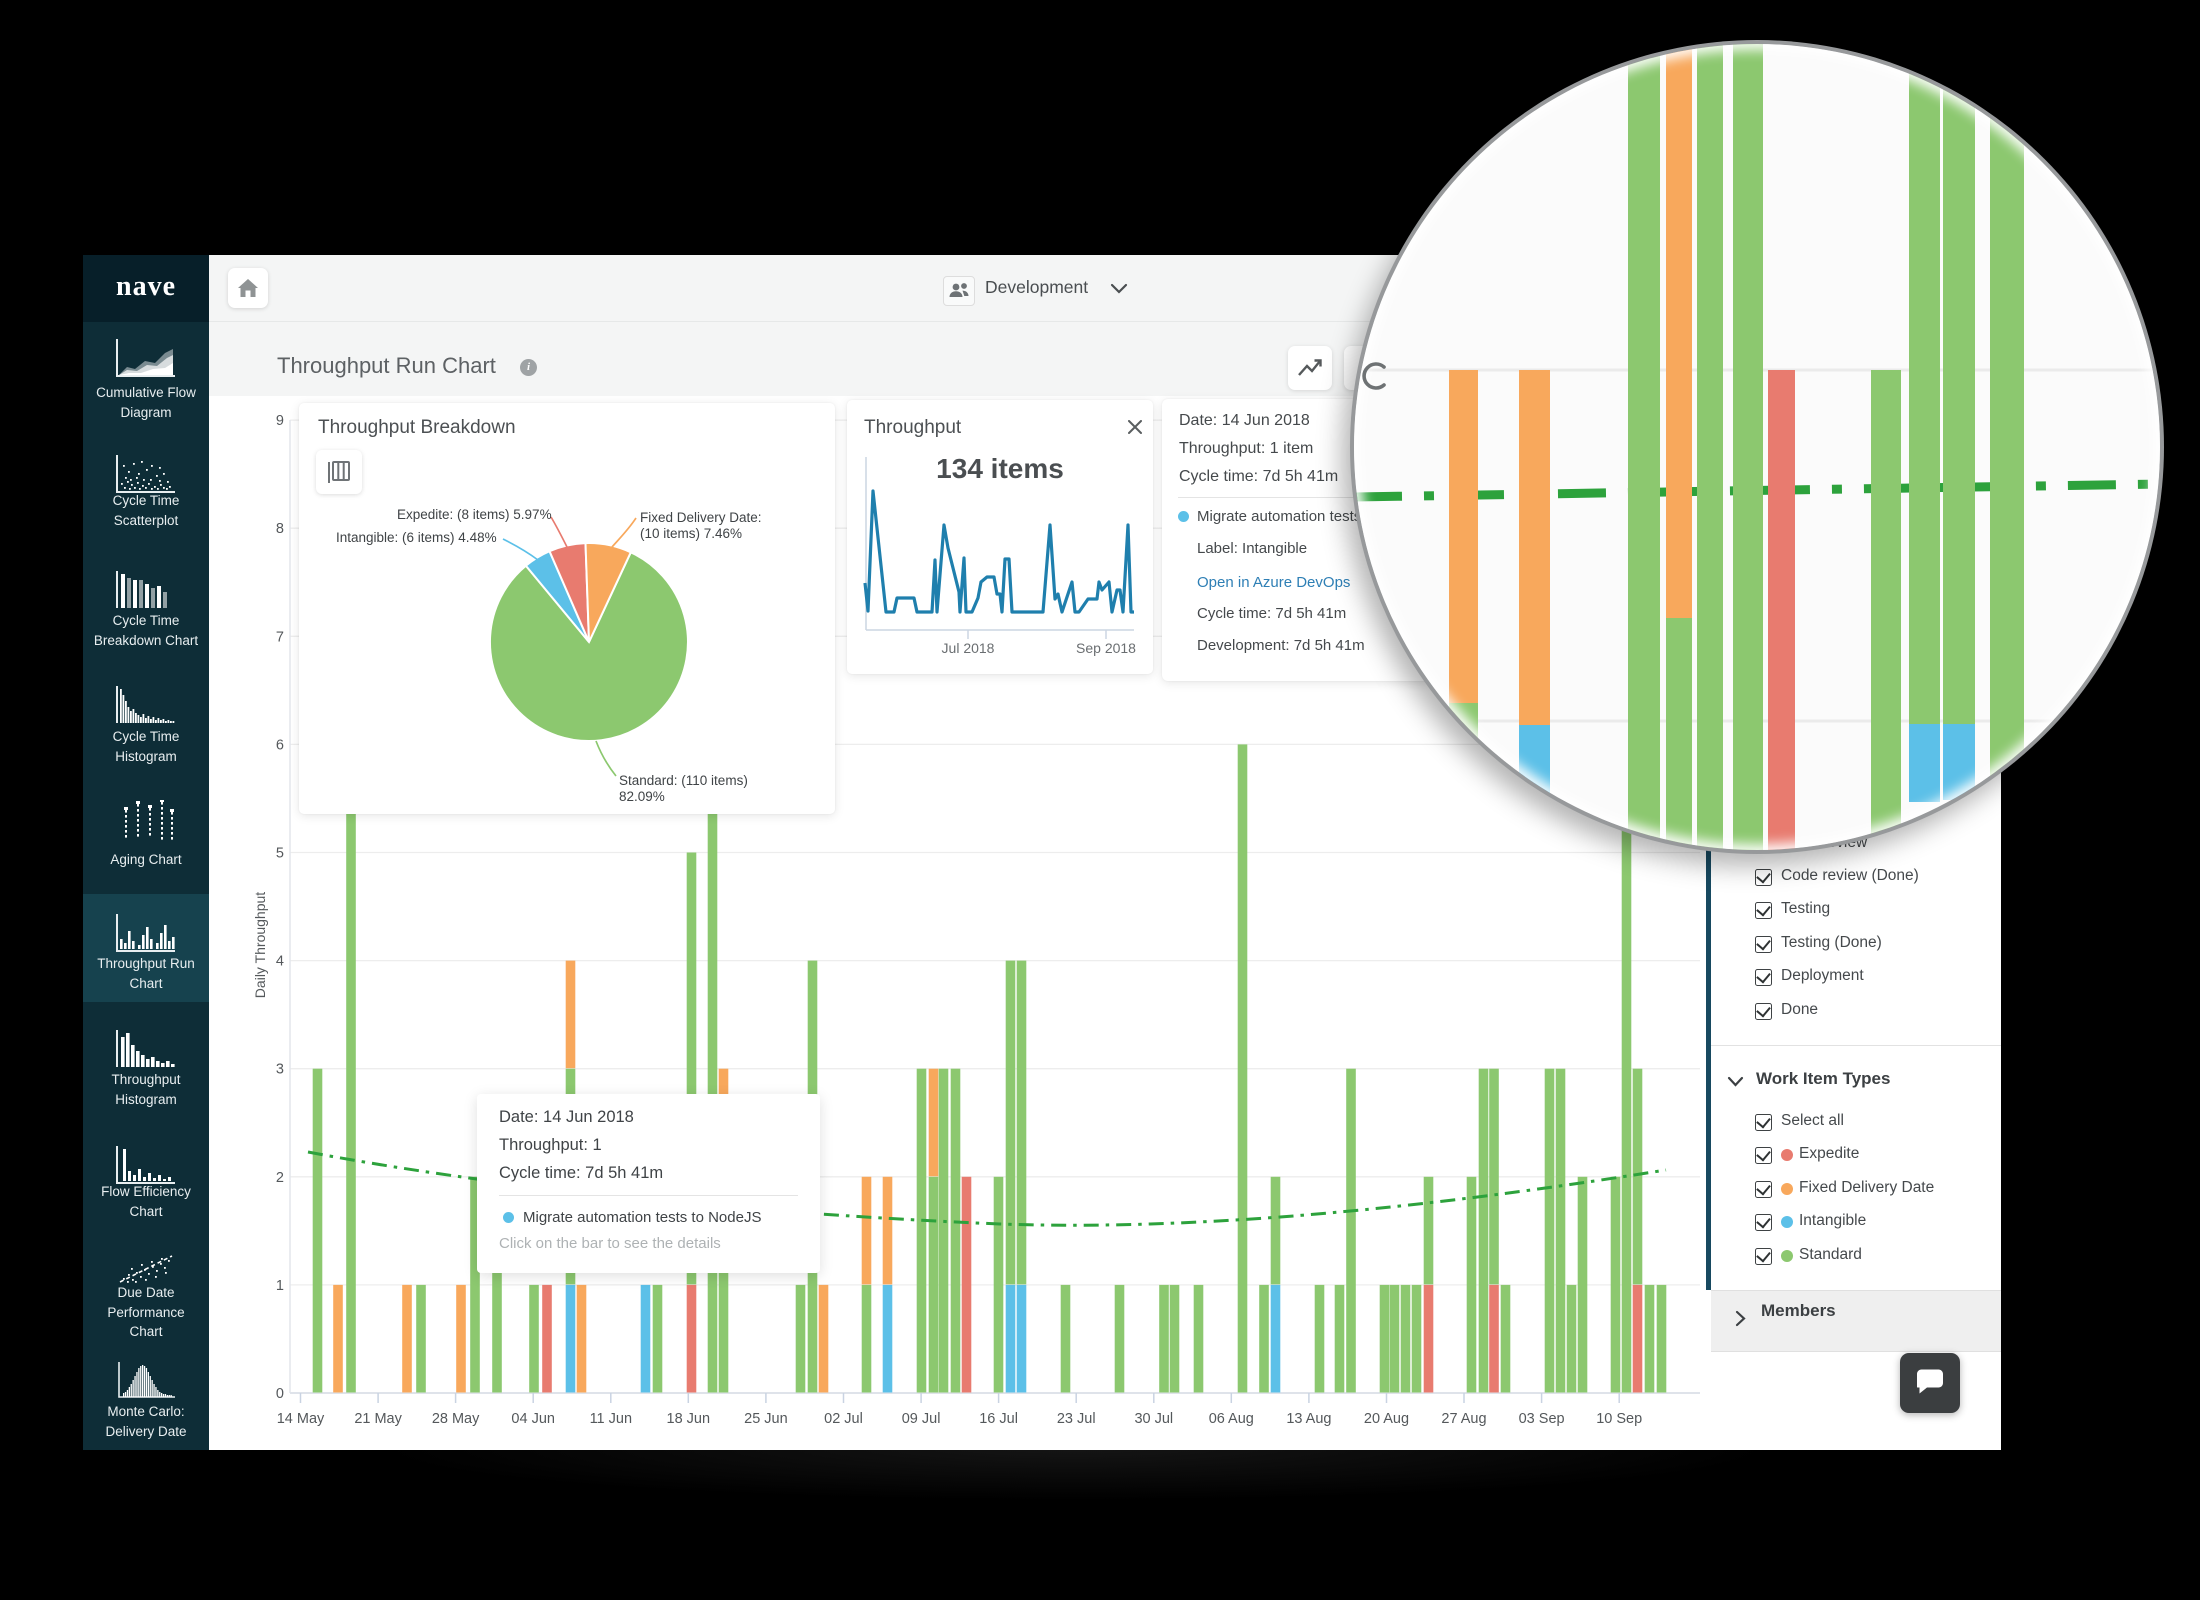 The width and height of the screenshot is (2200, 1600). Describe the element at coordinates (416, 537) in the screenshot. I see `svg-text: Intangible: (6 items) 4.48%` at that location.